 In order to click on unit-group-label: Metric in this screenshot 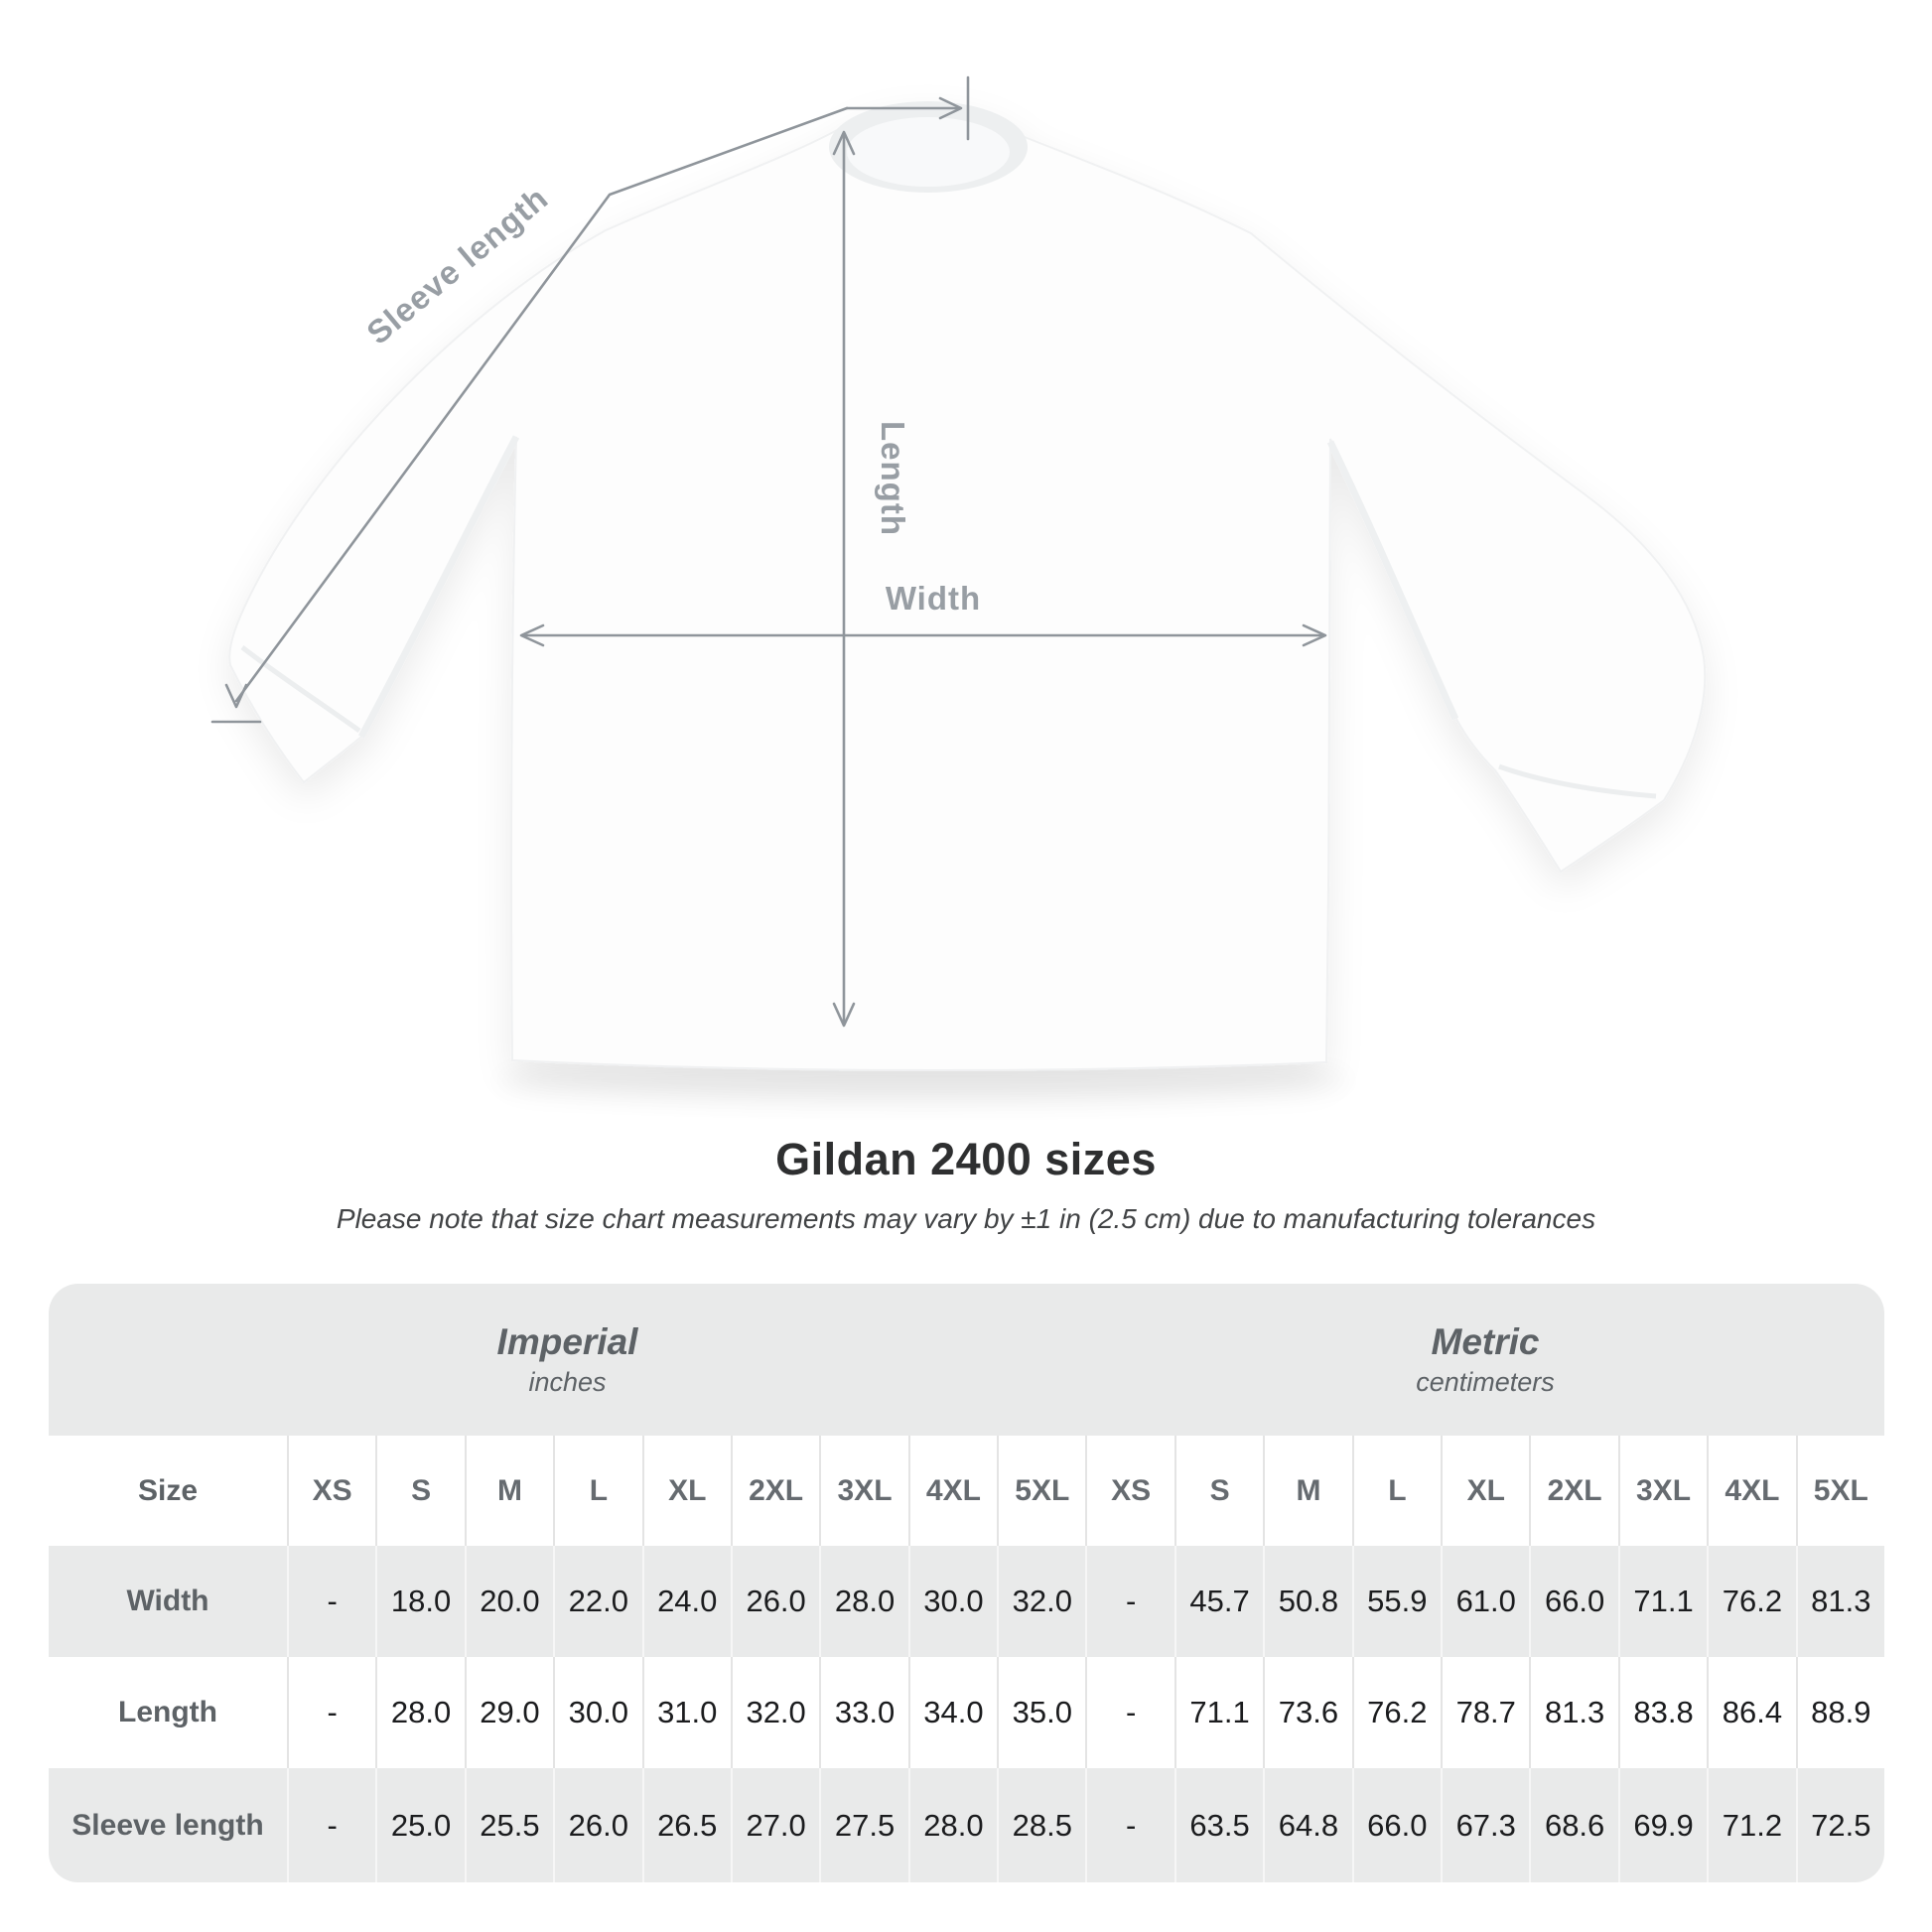, I will do `click(1486, 1342)`.